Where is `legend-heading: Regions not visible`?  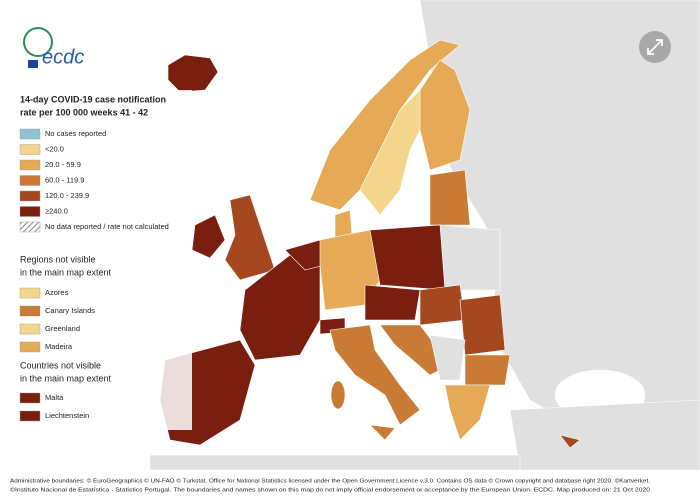 legend-heading: Regions not visible is located at coordinates (58, 259).